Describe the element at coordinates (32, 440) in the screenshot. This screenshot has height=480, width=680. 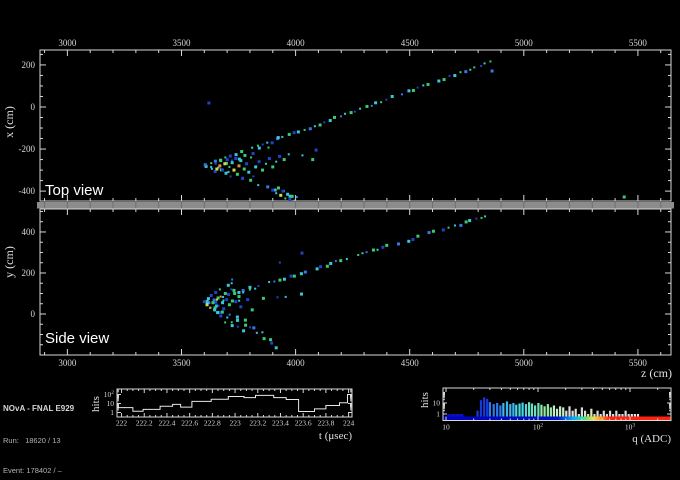
I see `run-number: Run: 18620 / 13` at that location.